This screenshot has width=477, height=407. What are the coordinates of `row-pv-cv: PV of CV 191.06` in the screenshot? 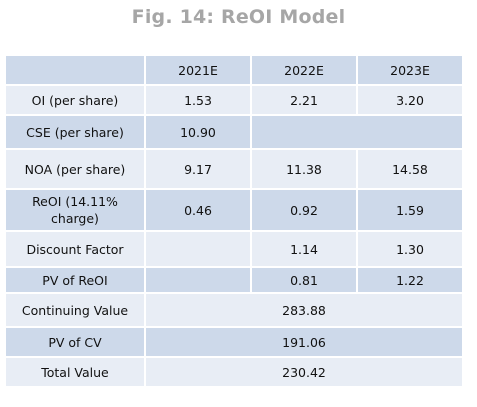 It's located at (234, 342).